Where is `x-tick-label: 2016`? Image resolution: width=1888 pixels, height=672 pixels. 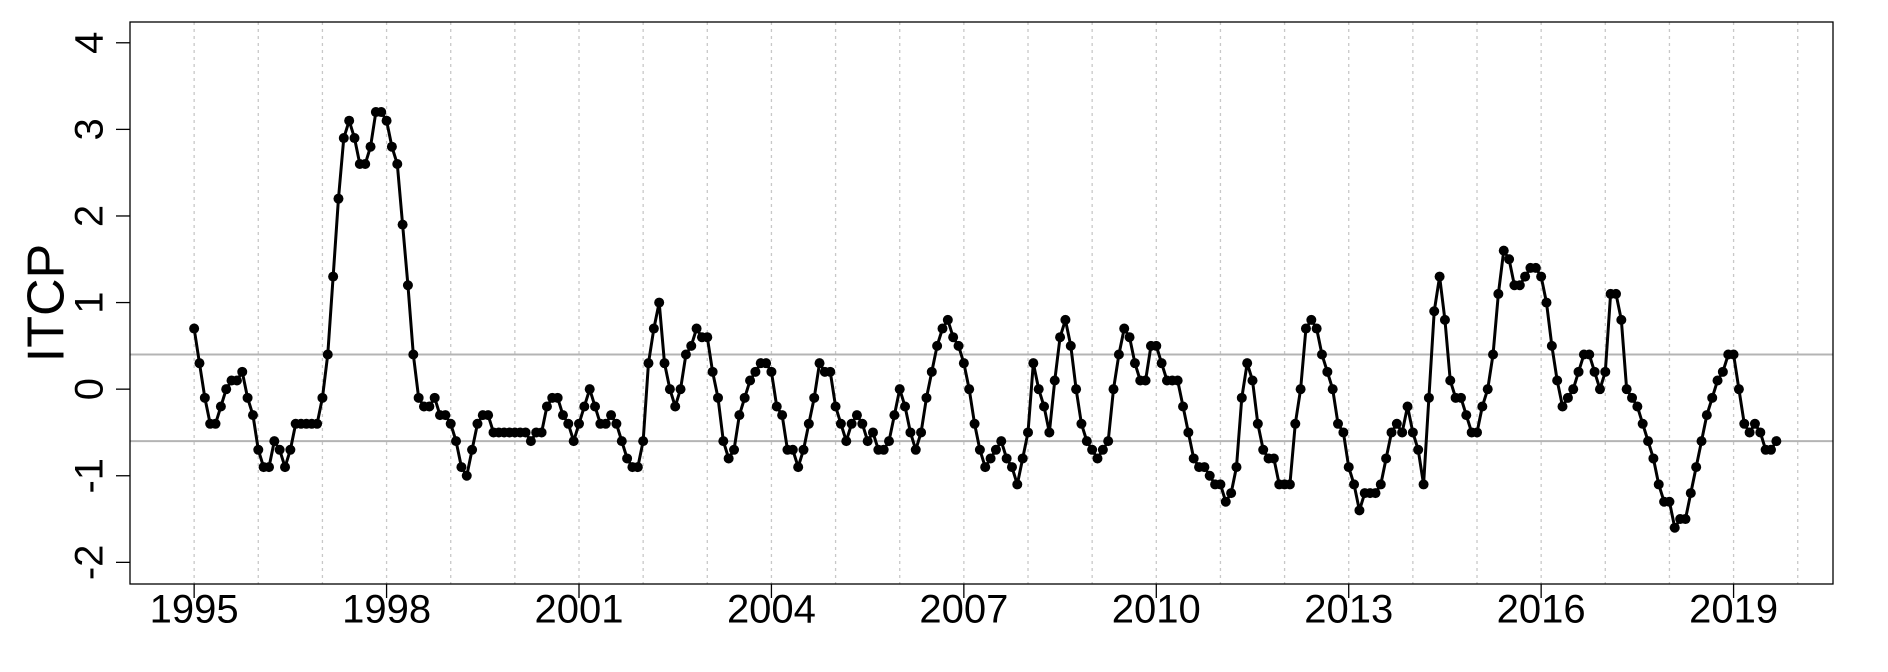
x-tick-label: 2016 is located at coordinates (1541, 610).